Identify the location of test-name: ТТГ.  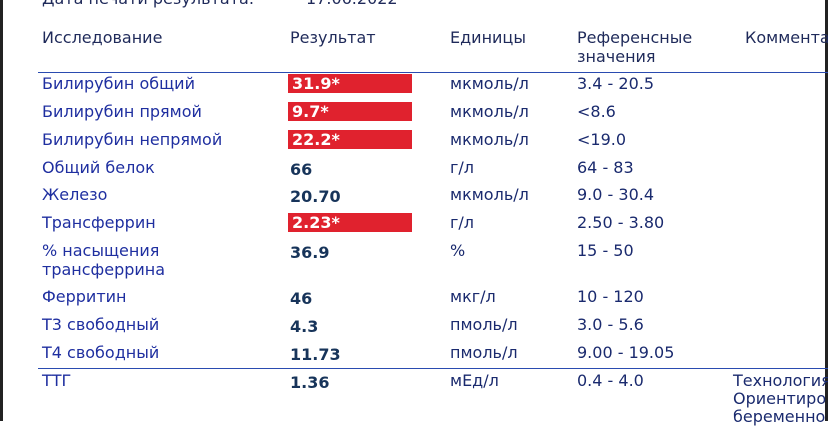
(57, 380).